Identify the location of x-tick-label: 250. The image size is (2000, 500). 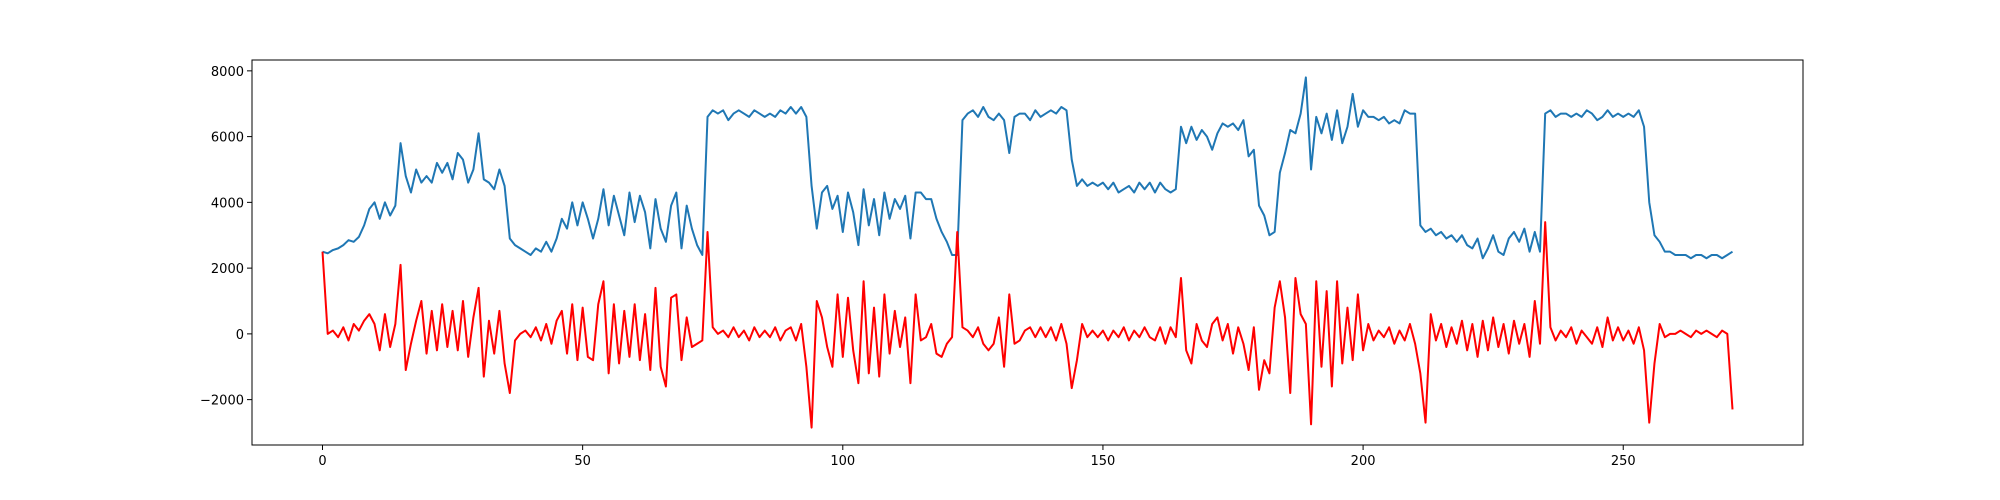
(1623, 461).